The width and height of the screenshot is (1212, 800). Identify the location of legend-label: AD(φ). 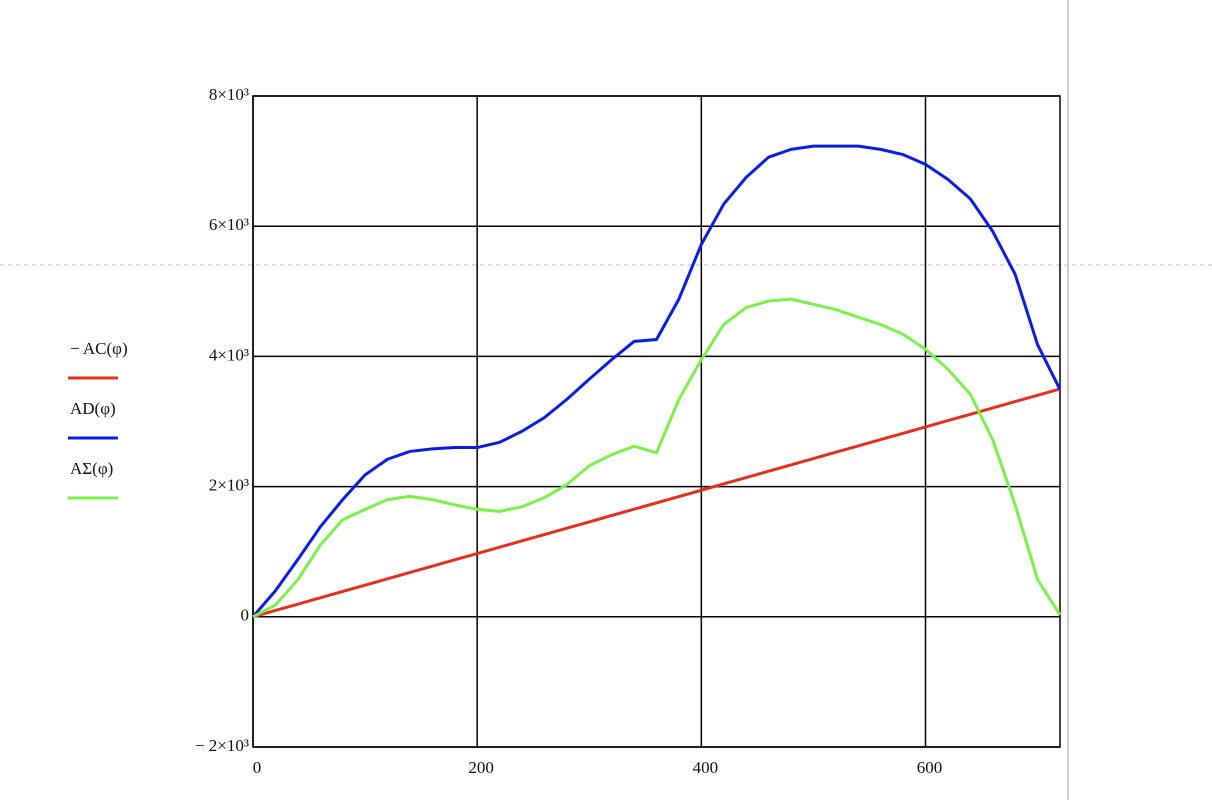
(93, 408).